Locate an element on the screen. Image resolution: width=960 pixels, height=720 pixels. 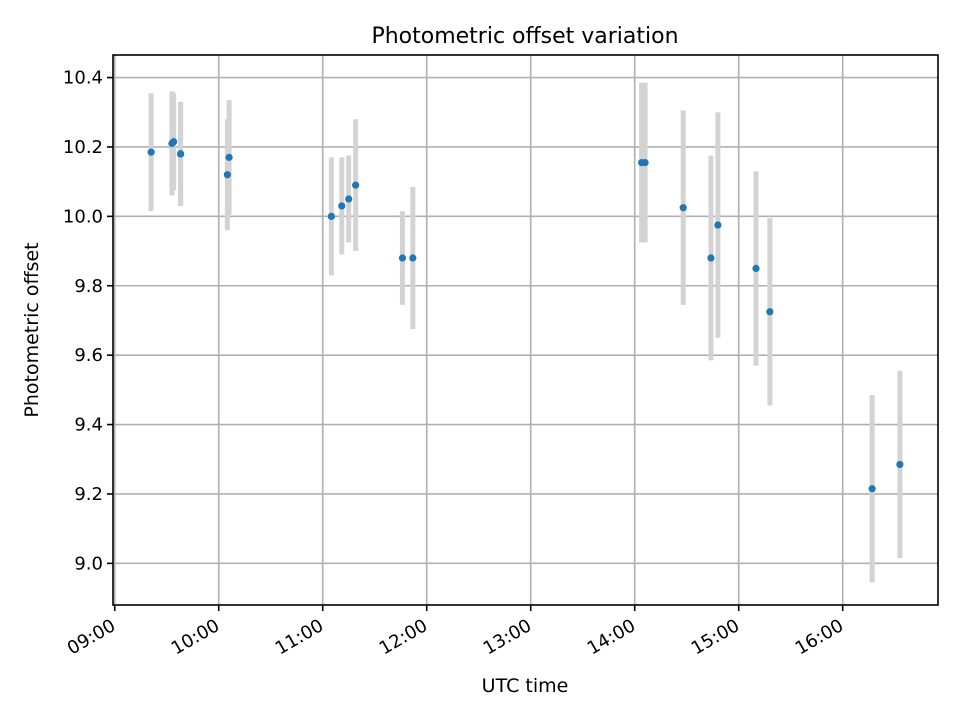
y-tick-label: 9.6 is located at coordinates (88, 355).